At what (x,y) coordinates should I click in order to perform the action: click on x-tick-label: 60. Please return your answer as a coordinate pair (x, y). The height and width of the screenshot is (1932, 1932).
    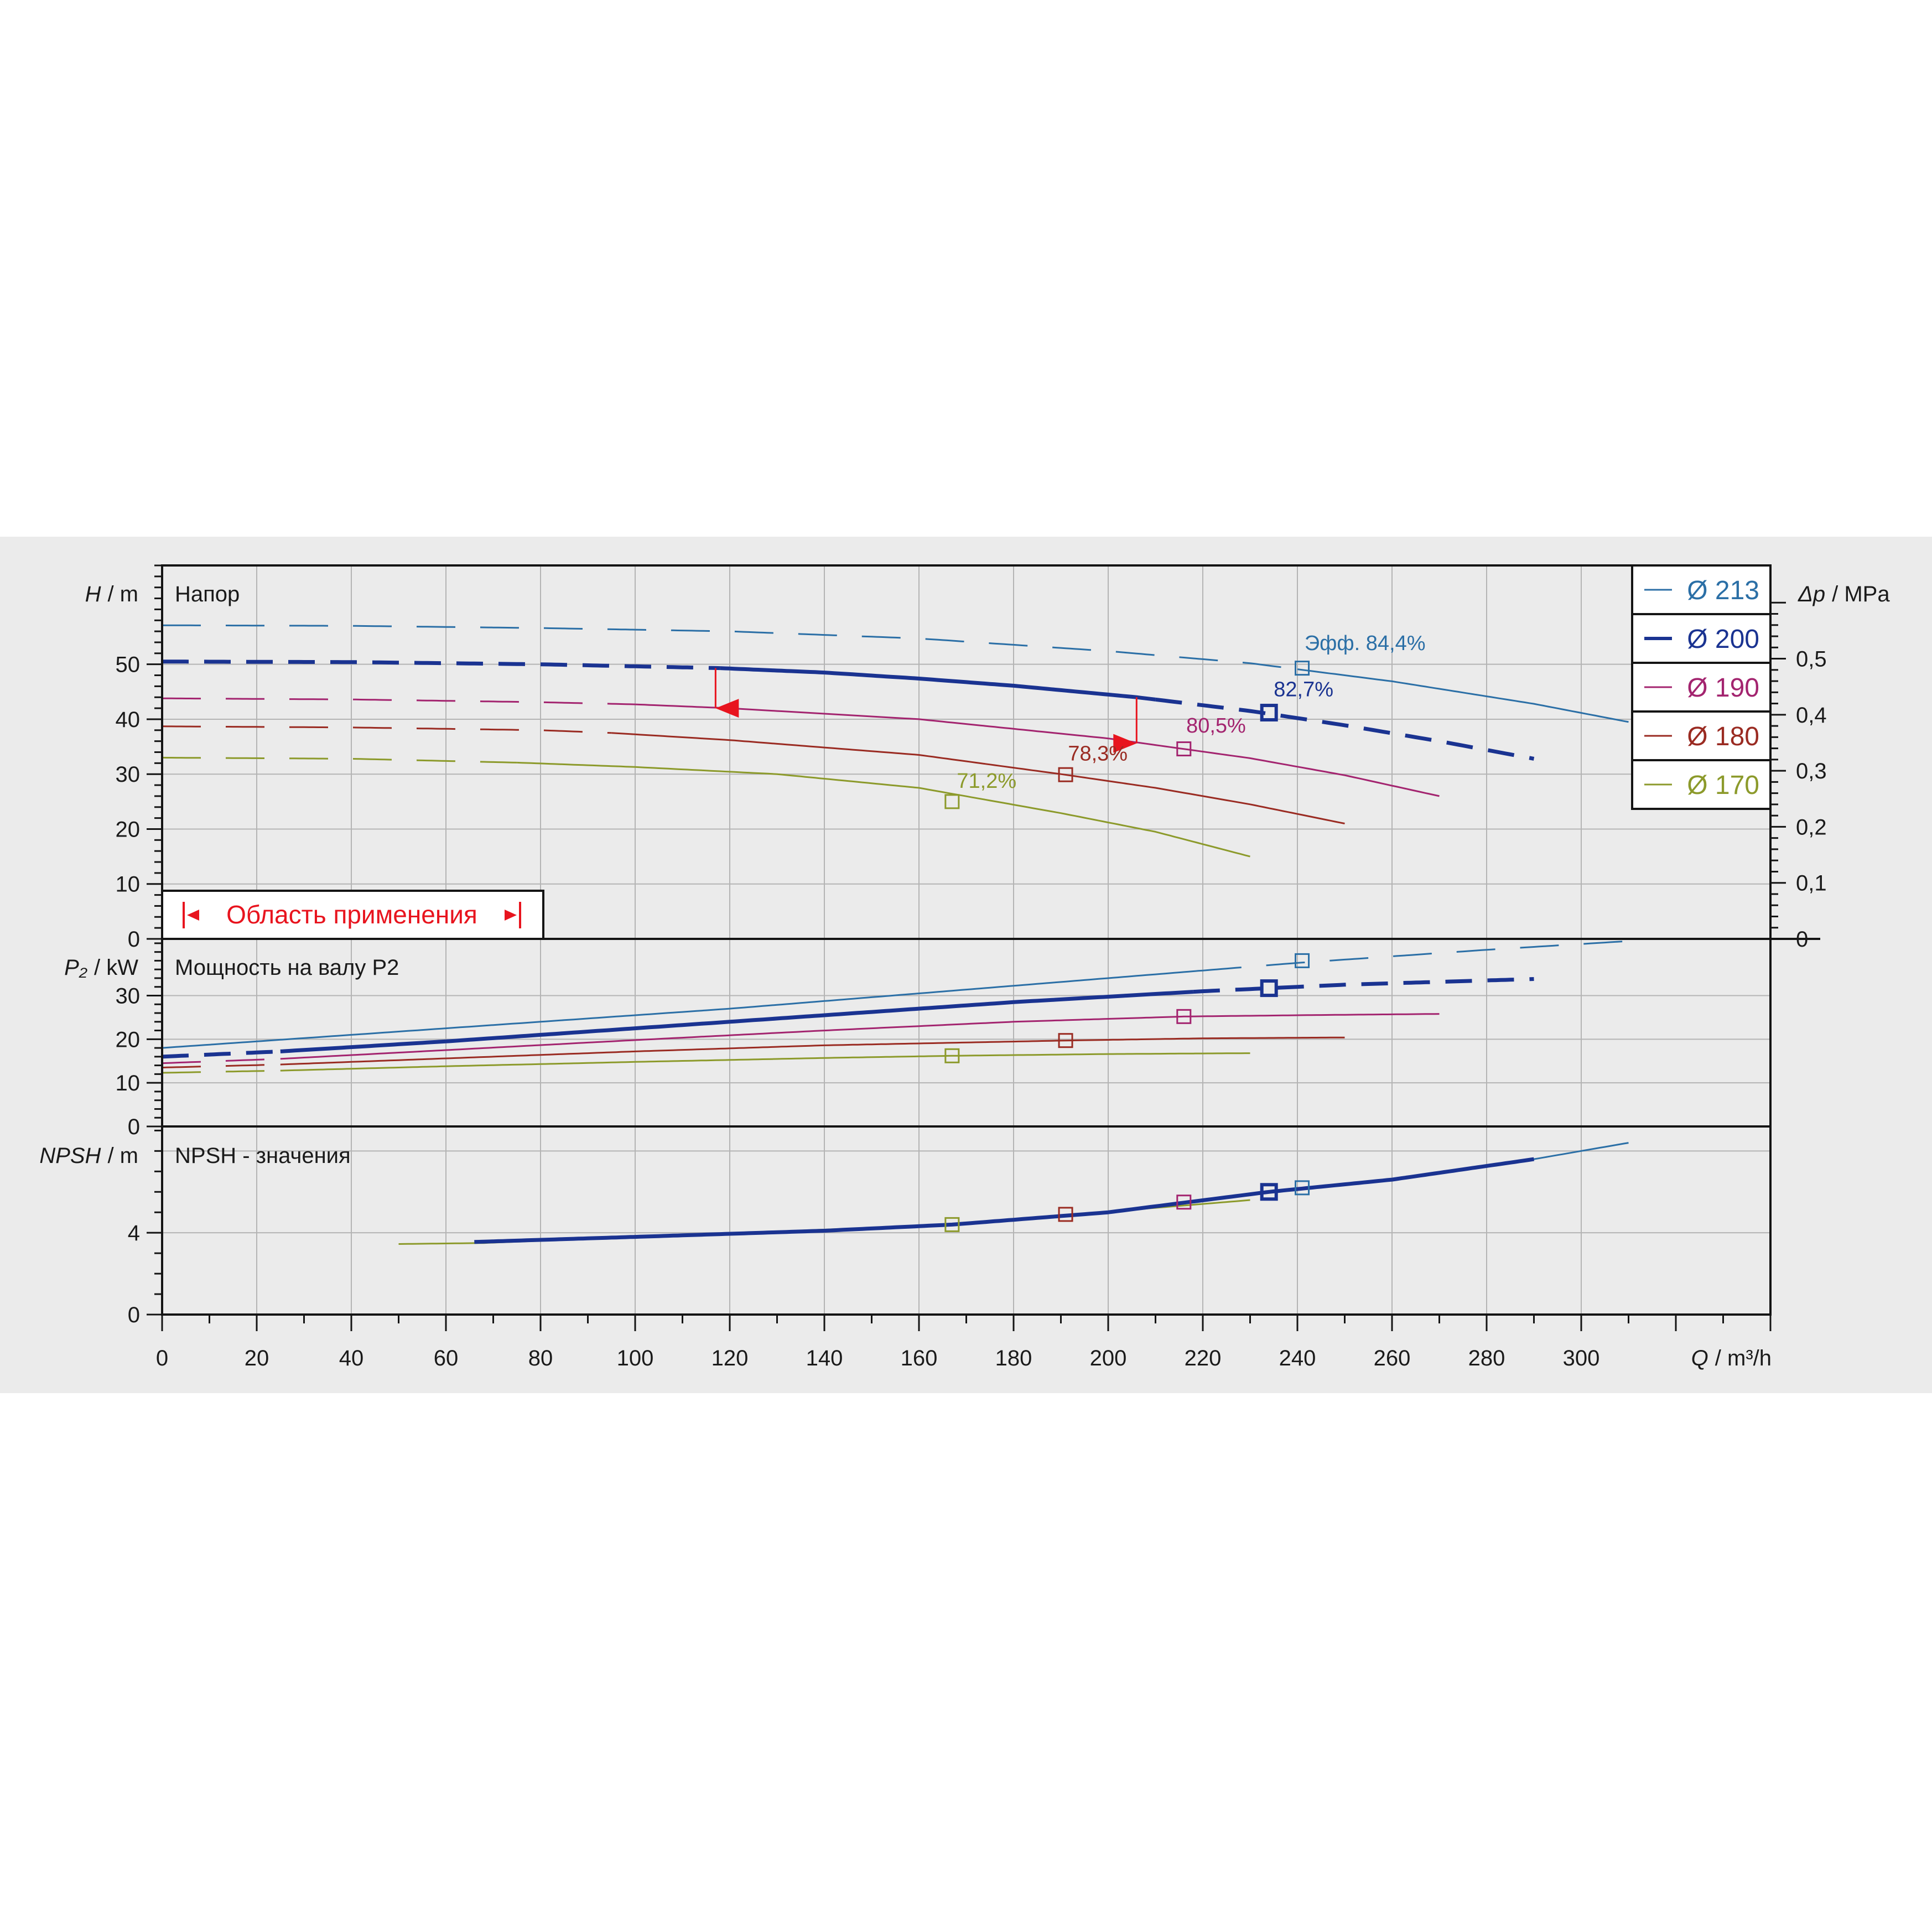
    Looking at the image, I should click on (447, 1358).